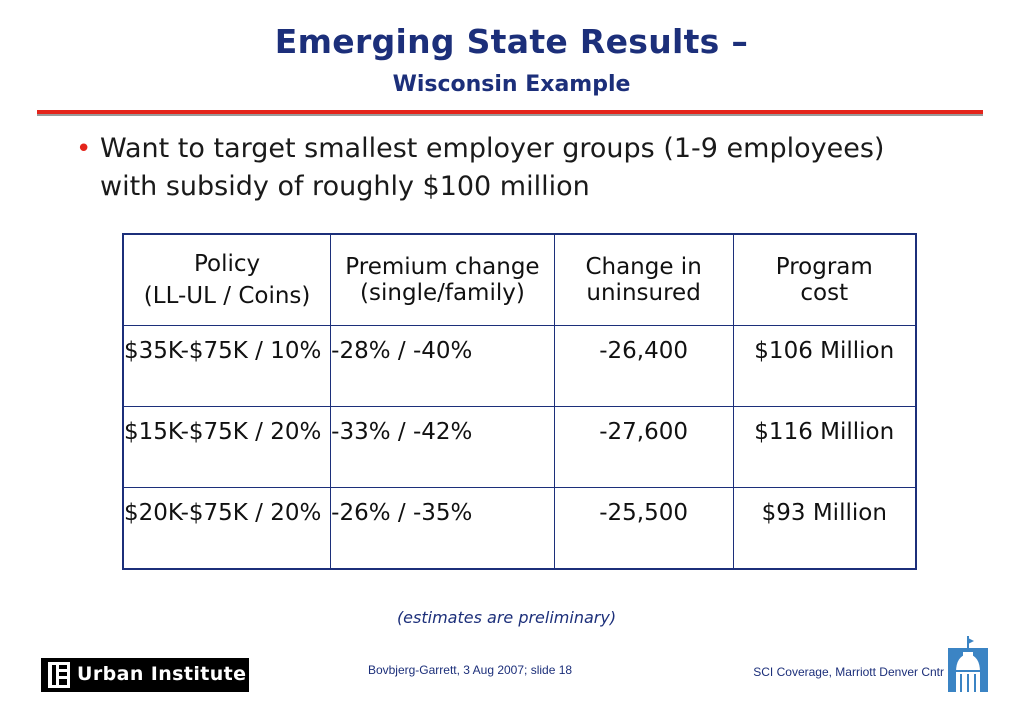  What do you see at coordinates (510, 115) in the screenshot?
I see `title-divider-shadow` at bounding box center [510, 115].